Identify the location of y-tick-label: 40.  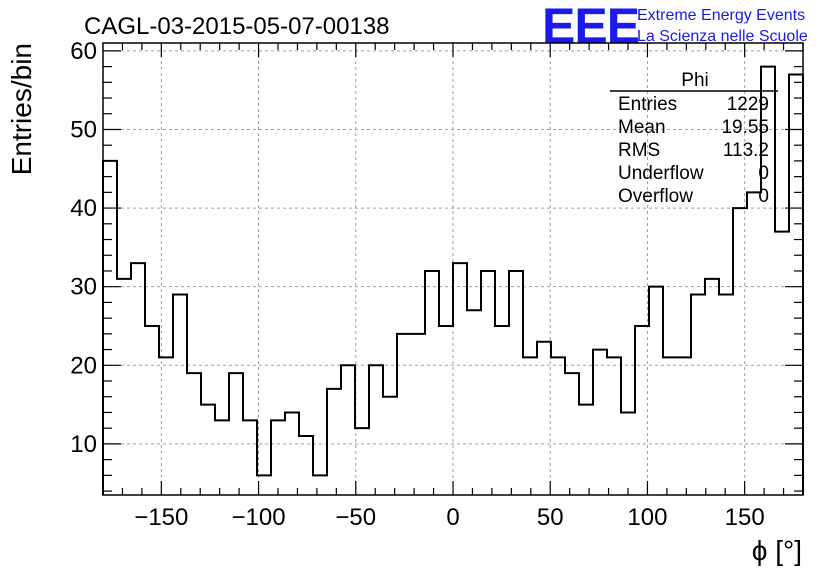
(83, 208).